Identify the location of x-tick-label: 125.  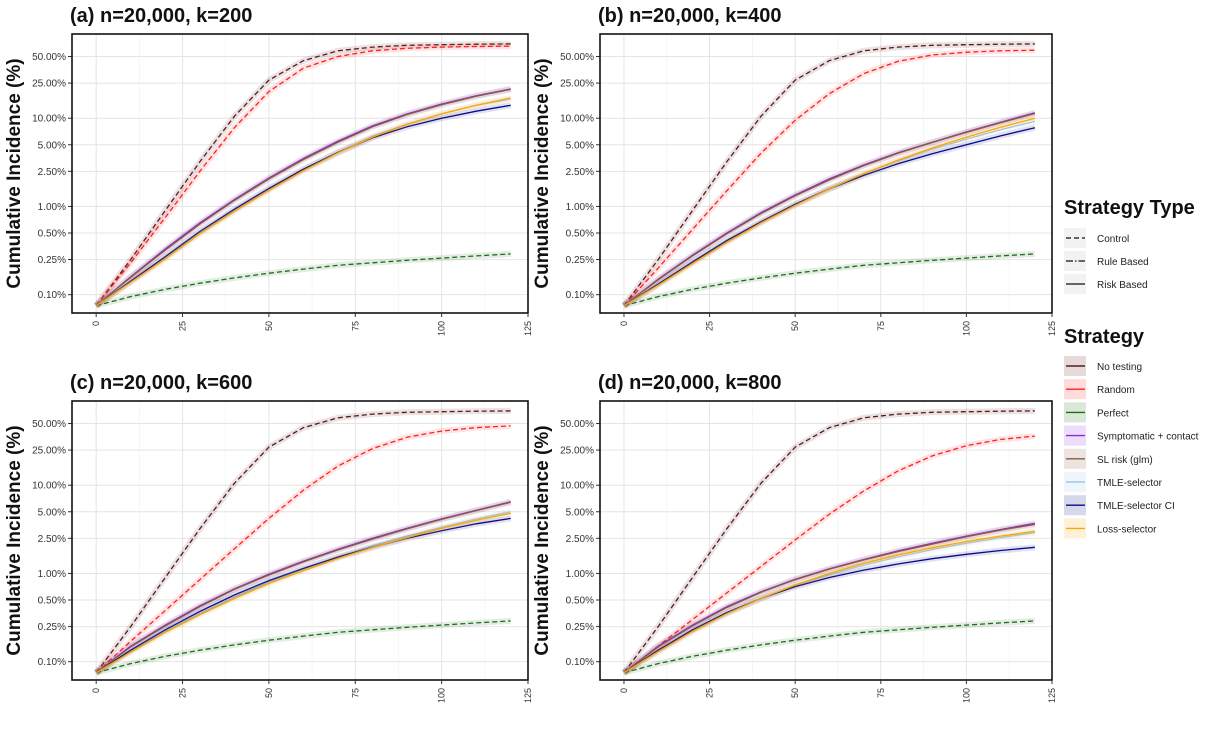
(528, 328).